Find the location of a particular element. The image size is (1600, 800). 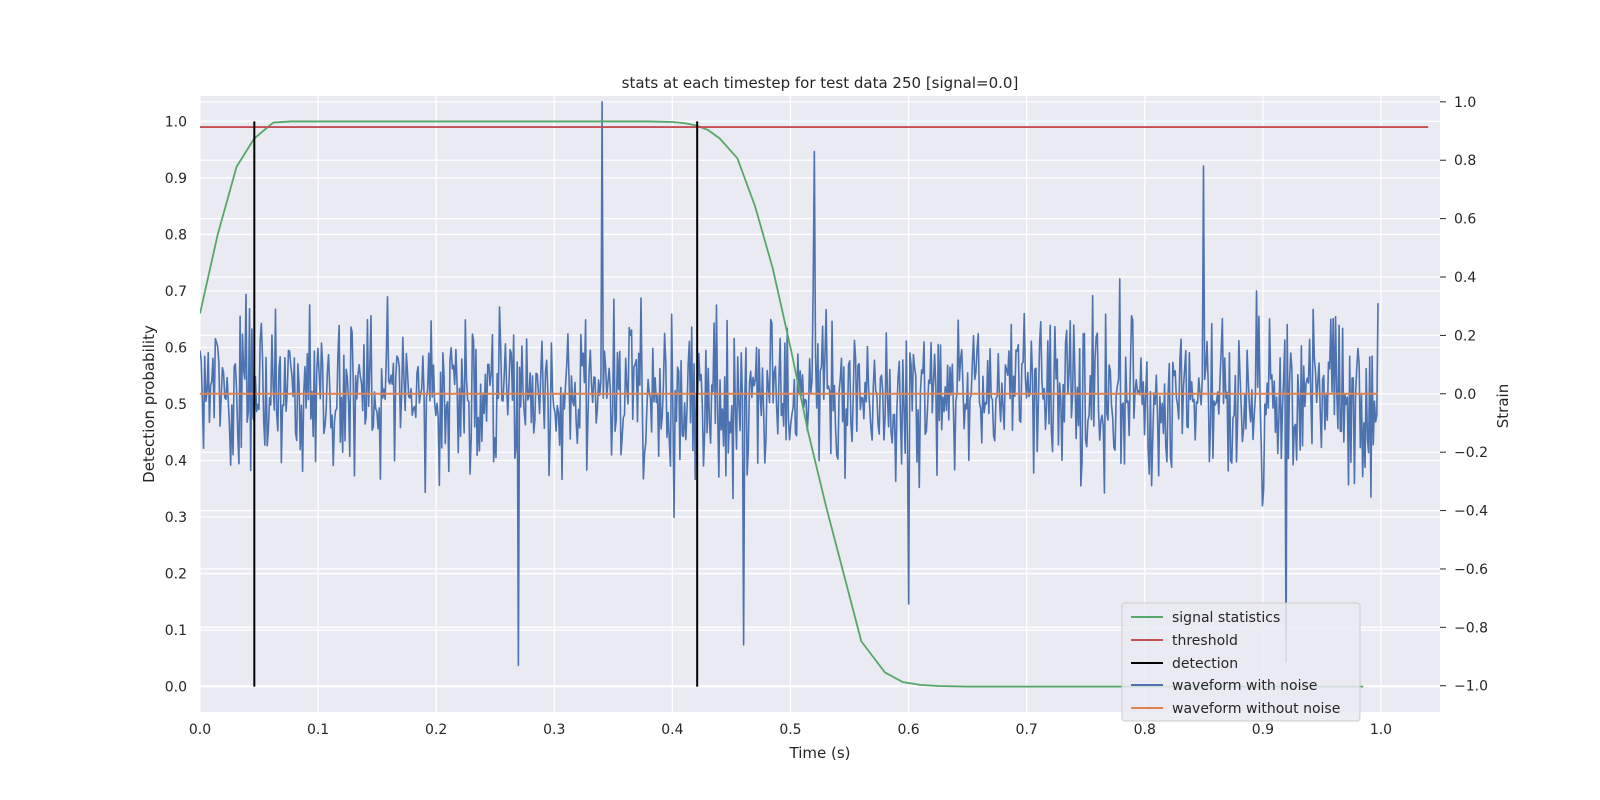

x-axis: 0.0 0.1 0.2 0.3 0.4 0.5 0.6 0.7 0.8 0.9 1.0 is located at coordinates (790, 730).